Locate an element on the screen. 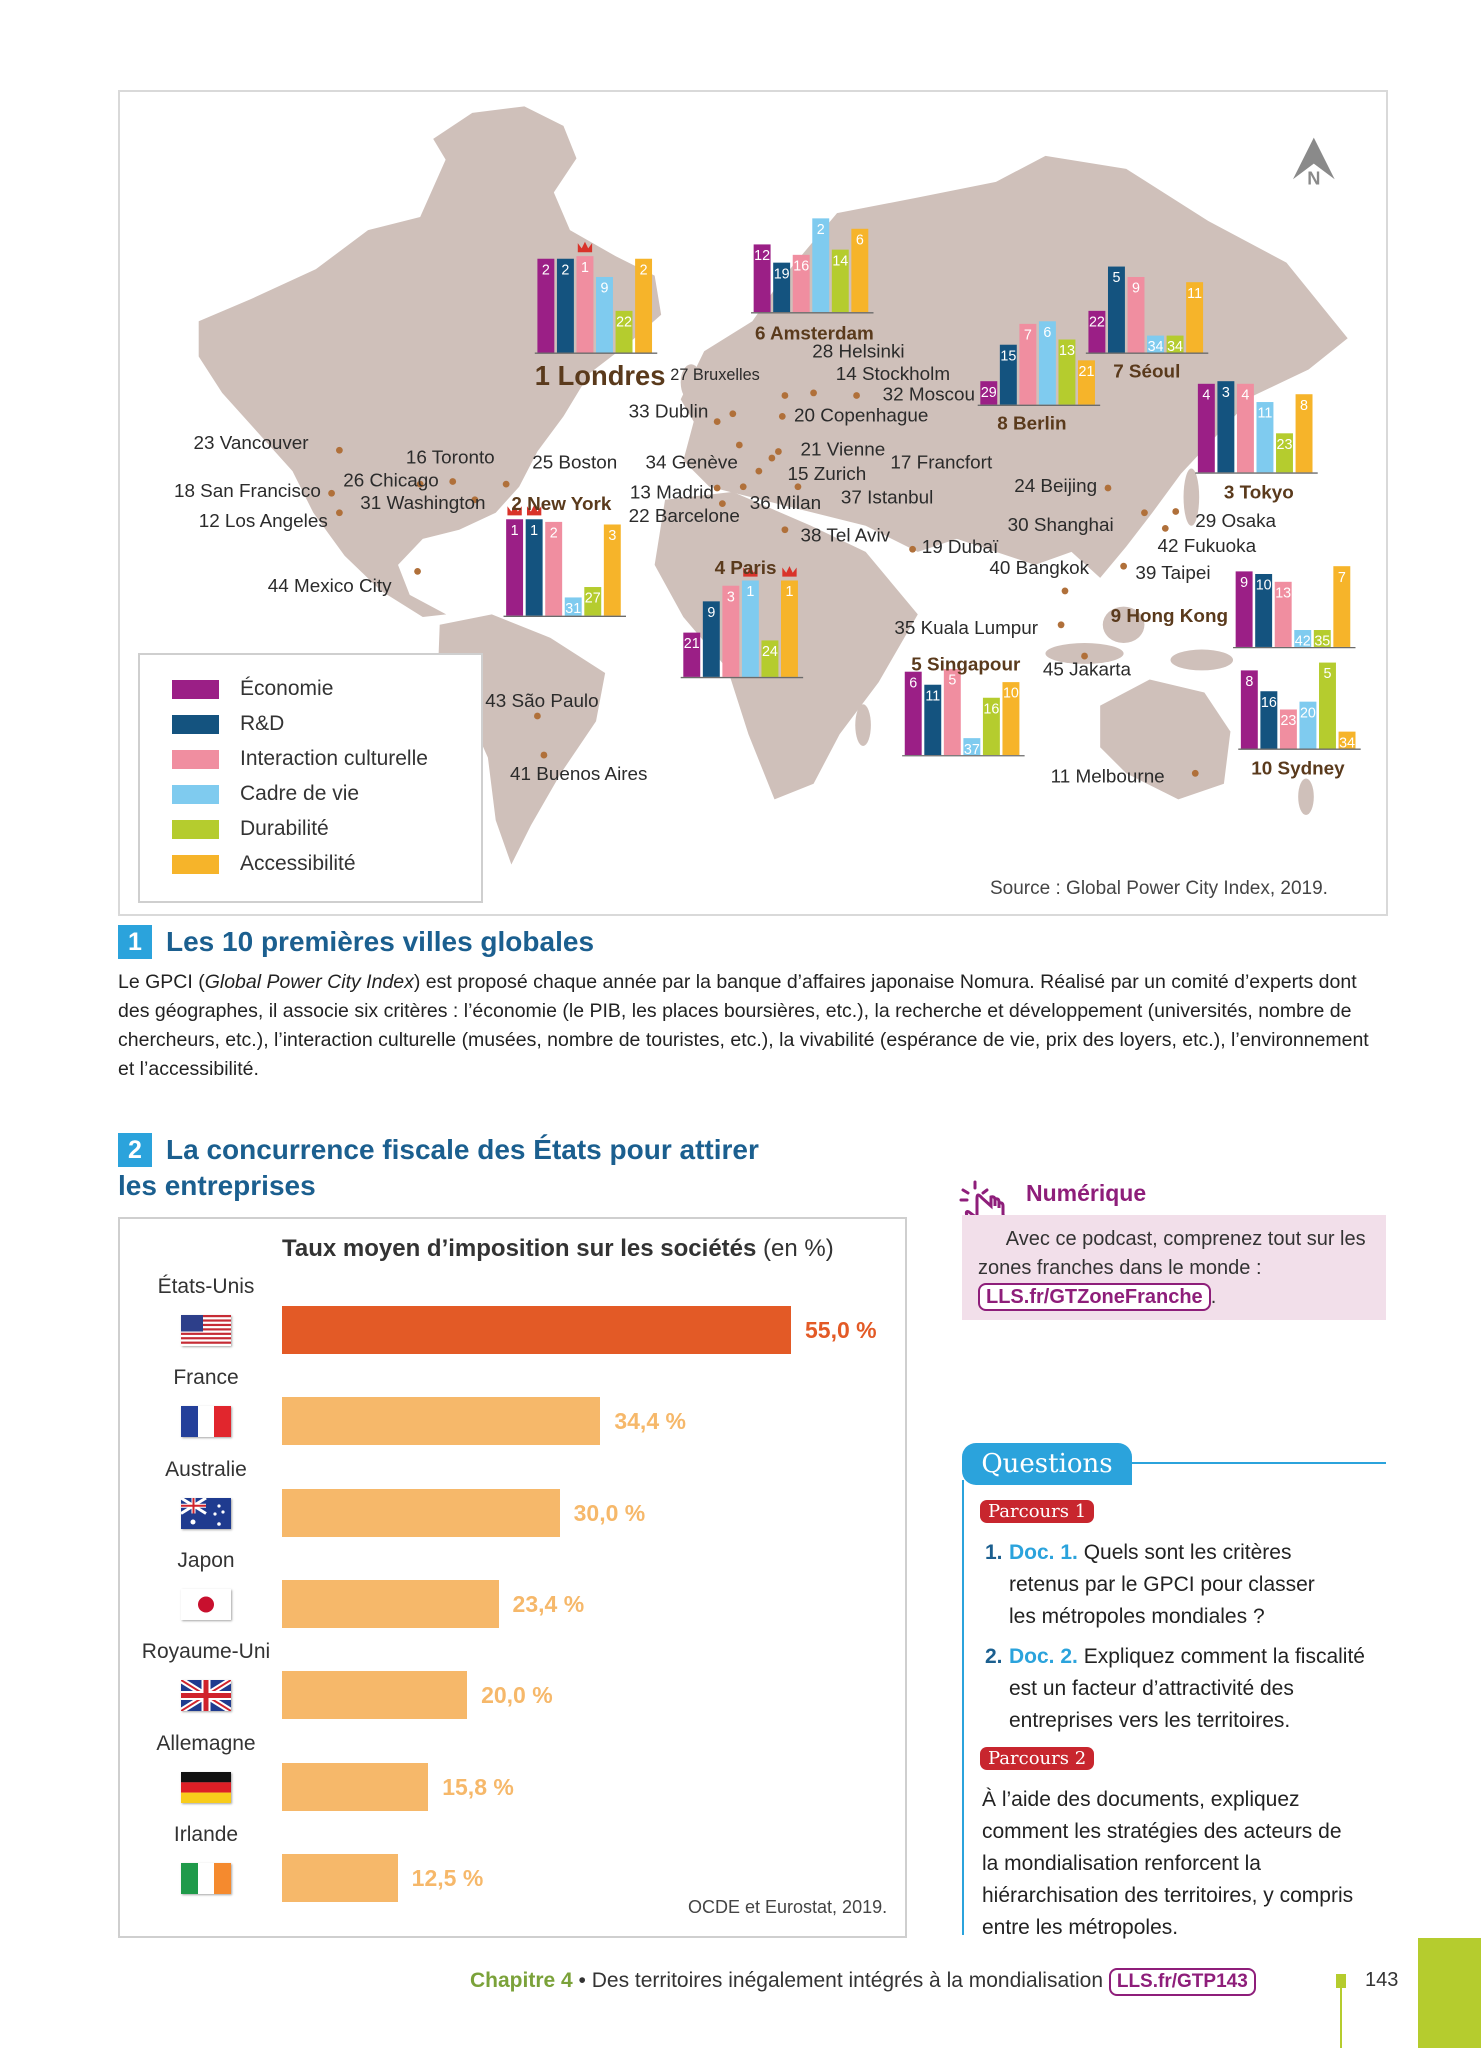 This screenshot has height=2048, width=1481. country-label: France is located at coordinates (206, 1378).